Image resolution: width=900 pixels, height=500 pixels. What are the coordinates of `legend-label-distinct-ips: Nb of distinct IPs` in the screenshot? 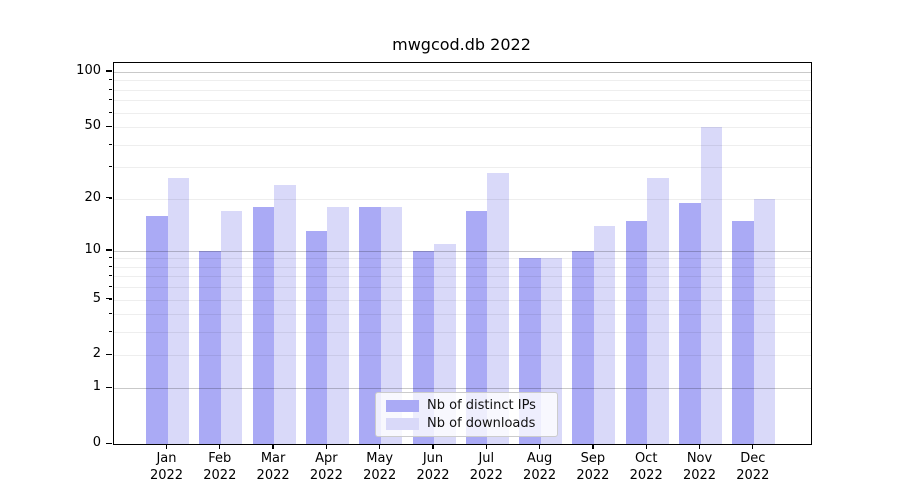 It's located at (481, 405).